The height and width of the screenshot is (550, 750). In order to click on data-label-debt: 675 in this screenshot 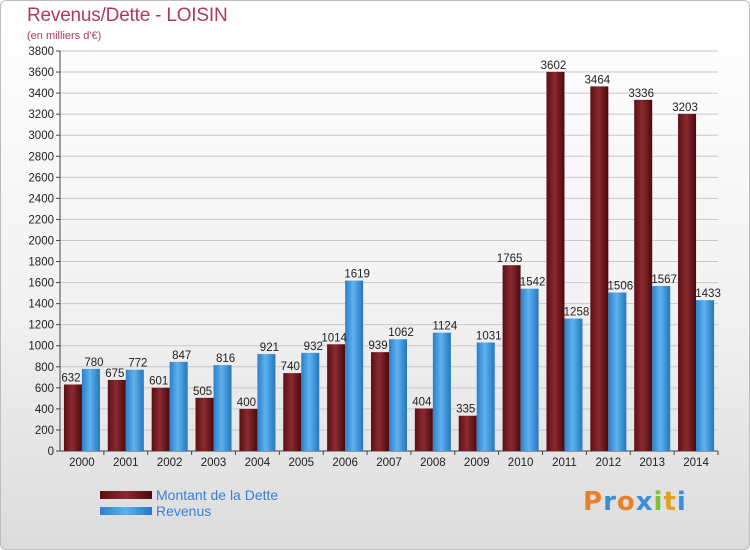, I will do `click(114, 374)`.